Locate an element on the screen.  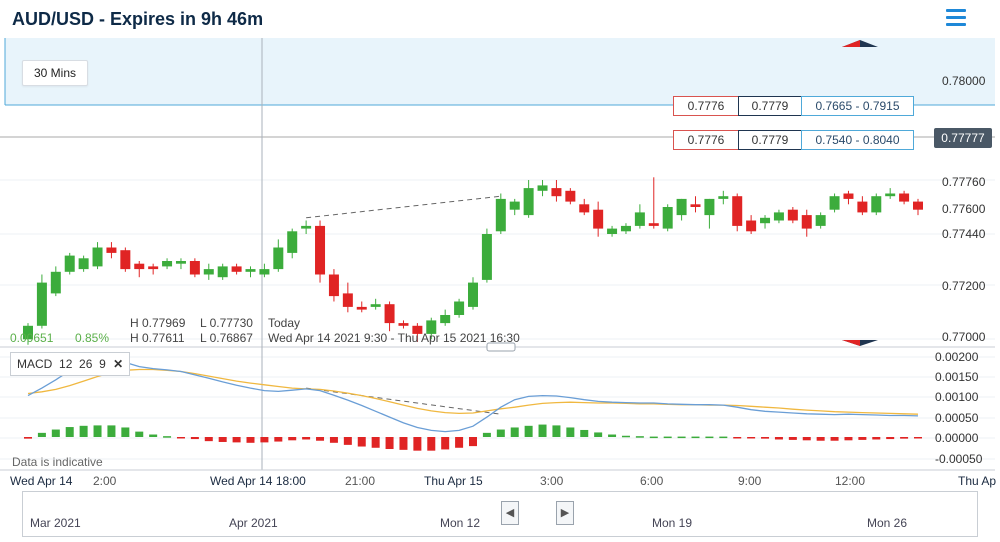
sell-quote-1: 0.7776 is located at coordinates (706, 106).